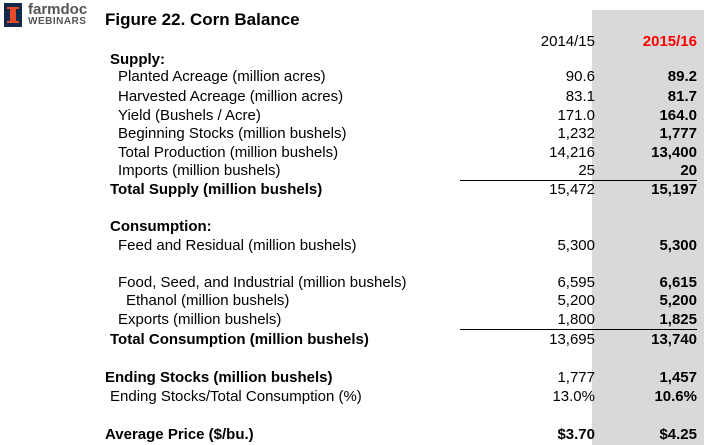 Image resolution: width=709 pixels, height=445 pixels. What do you see at coordinates (231, 96) in the screenshot?
I see `row-label: Harvested Acreage (million acres)` at bounding box center [231, 96].